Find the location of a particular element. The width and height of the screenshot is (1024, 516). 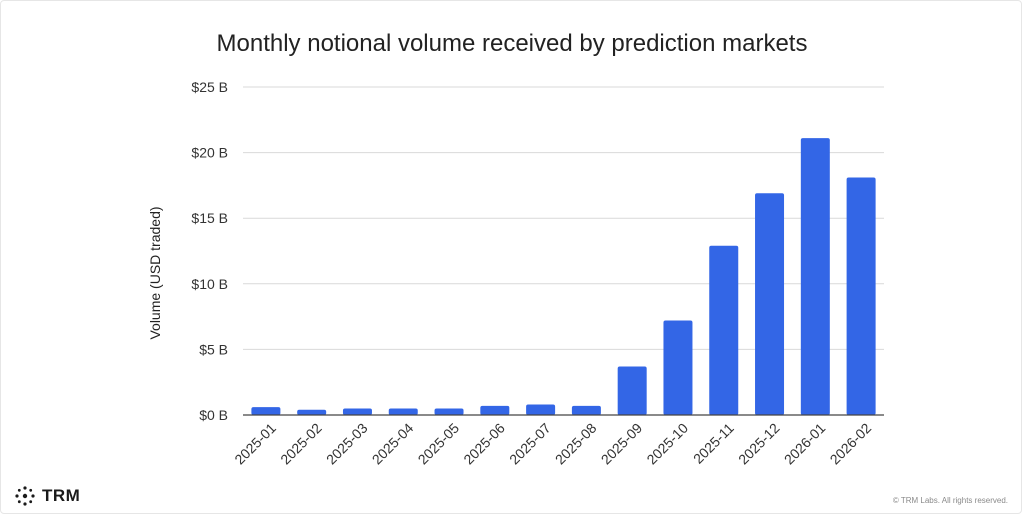

y-tick-label: $10 B is located at coordinates (209, 284).